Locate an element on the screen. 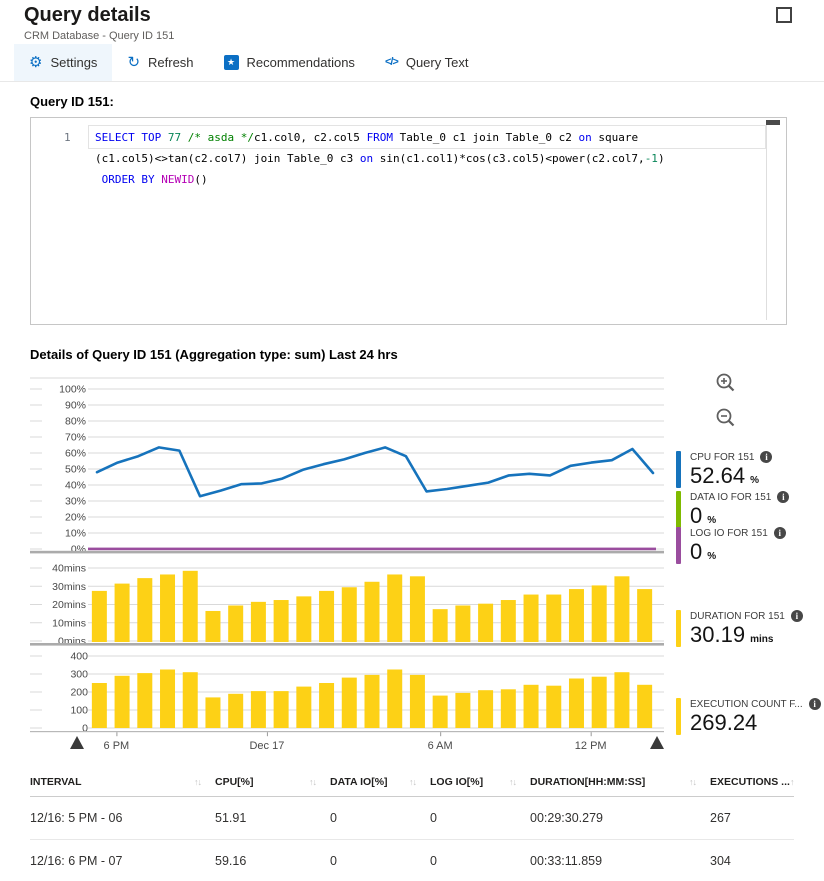  code-scrollbar-thumb is located at coordinates (773, 122).